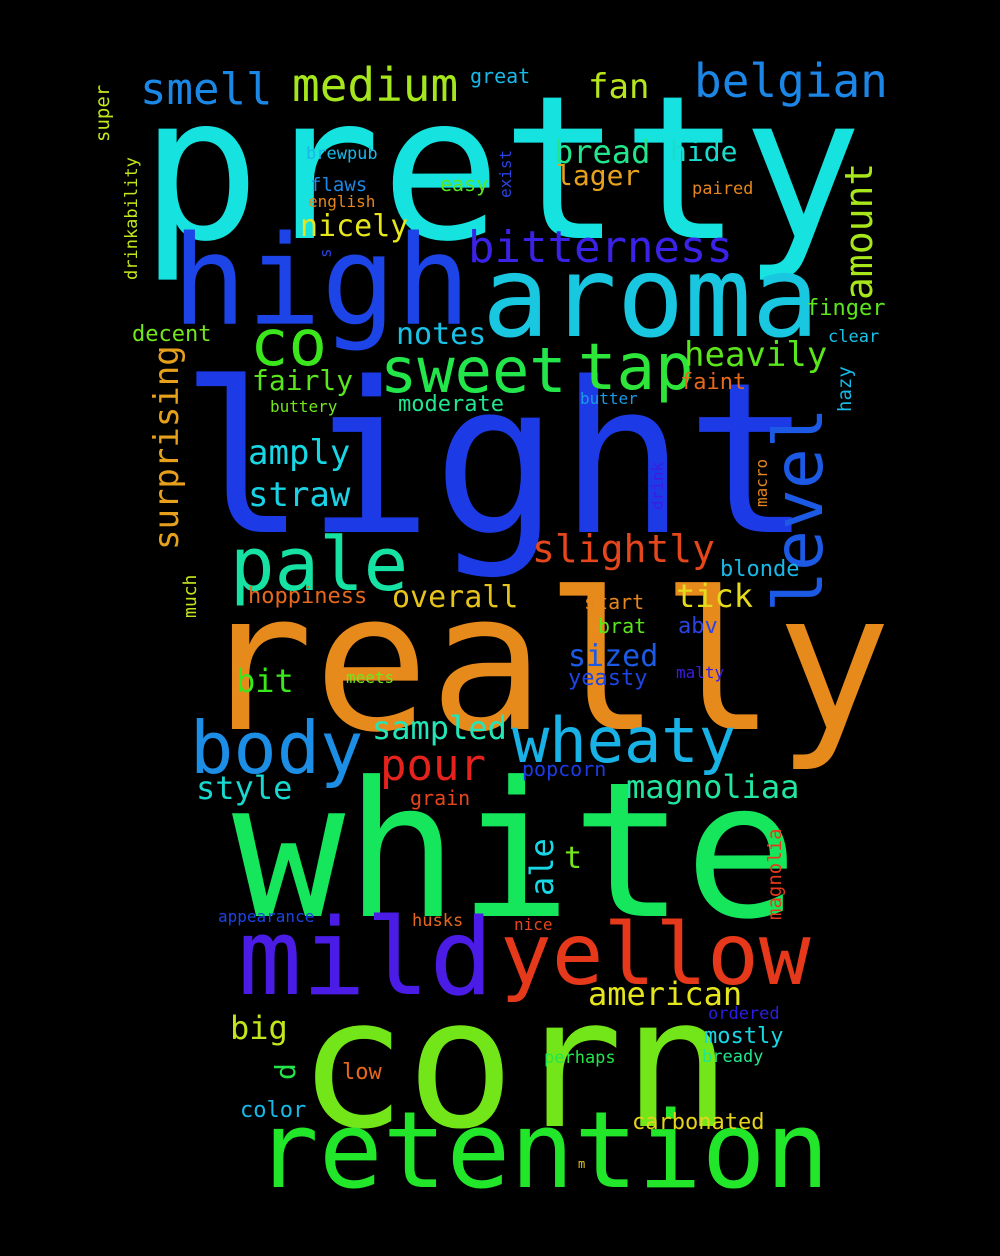  What do you see at coordinates (791, 81) in the screenshot?
I see `word-belgian: belgian` at bounding box center [791, 81].